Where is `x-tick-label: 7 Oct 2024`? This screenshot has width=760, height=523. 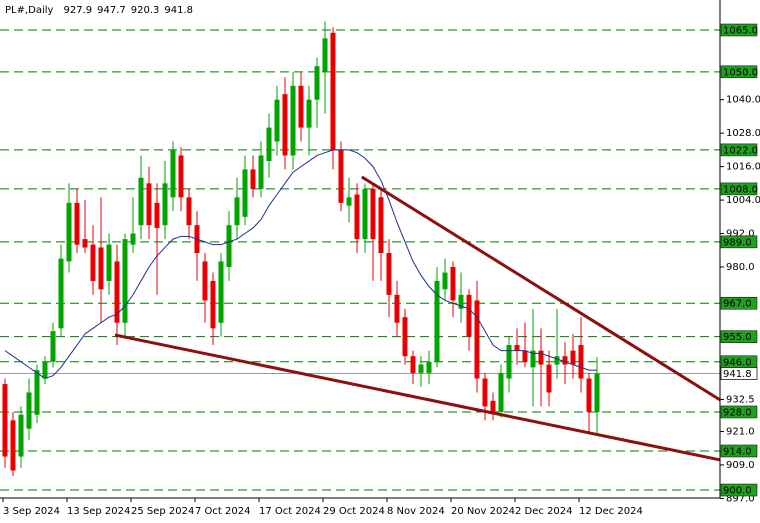
x-tick-label: 7 Oct 2024 is located at coordinates (222, 511).